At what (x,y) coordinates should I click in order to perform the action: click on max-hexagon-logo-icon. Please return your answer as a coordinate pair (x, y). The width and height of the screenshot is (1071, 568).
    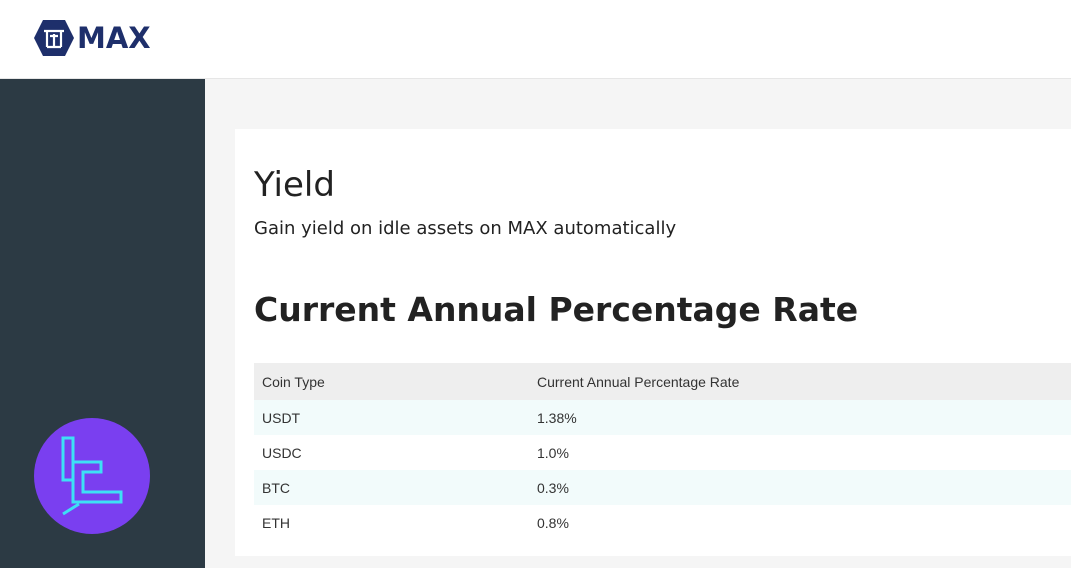
    Looking at the image, I should click on (54, 38).